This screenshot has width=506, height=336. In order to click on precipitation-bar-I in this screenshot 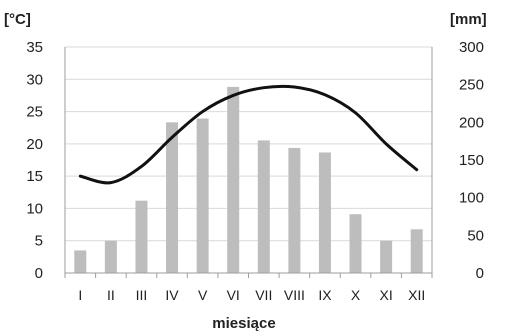, I will do `click(80, 261)`.